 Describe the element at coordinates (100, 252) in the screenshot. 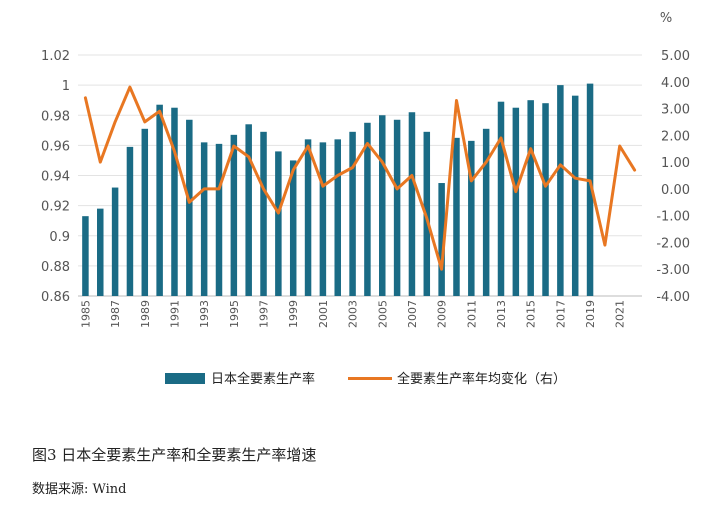

I see `bar-1986` at that location.